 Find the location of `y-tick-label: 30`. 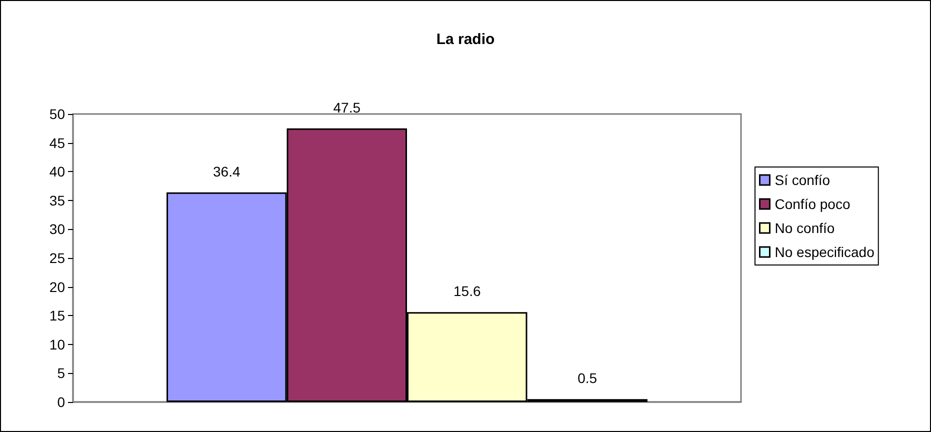

y-tick-label: 30 is located at coordinates (57, 229).